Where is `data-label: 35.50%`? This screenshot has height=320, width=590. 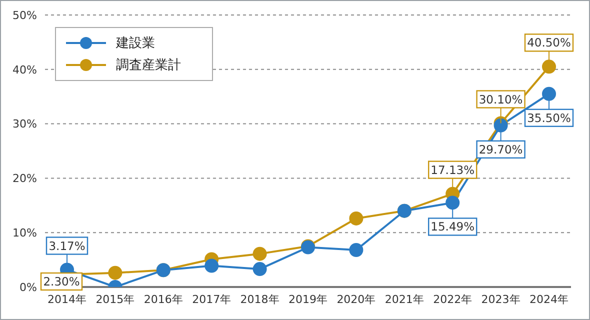 data-label: 35.50% is located at coordinates (549, 117).